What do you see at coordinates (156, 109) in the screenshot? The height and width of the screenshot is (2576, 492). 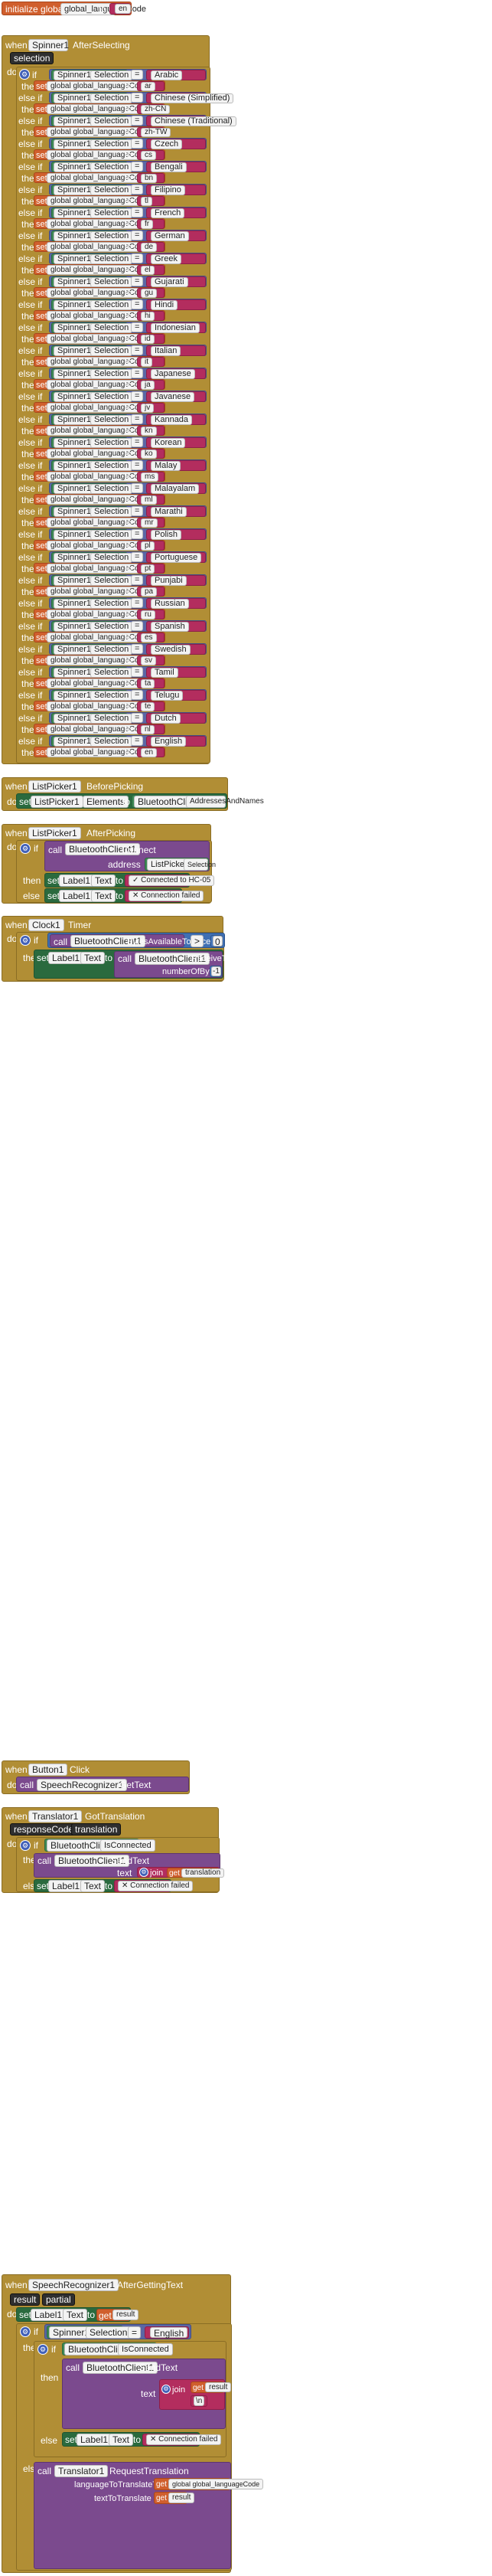 I see `code-field: zh-CN` at bounding box center [156, 109].